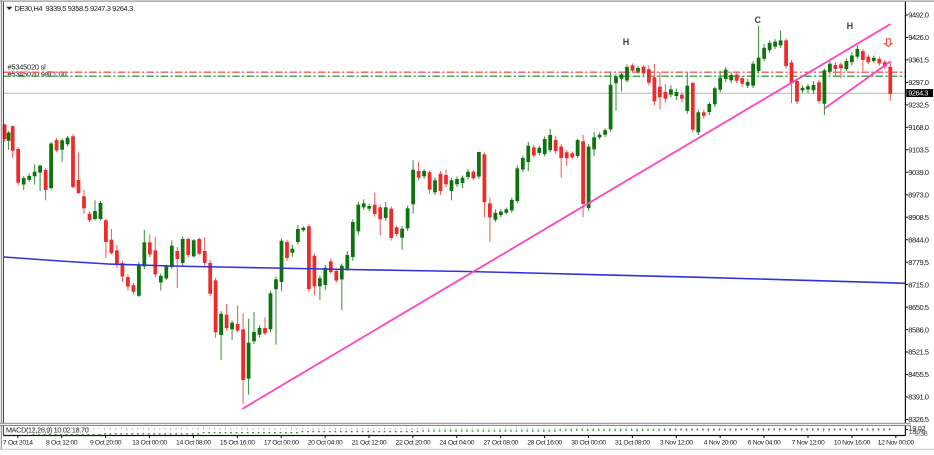  I want to click on svg-text: 9232.5, so click(918, 105).